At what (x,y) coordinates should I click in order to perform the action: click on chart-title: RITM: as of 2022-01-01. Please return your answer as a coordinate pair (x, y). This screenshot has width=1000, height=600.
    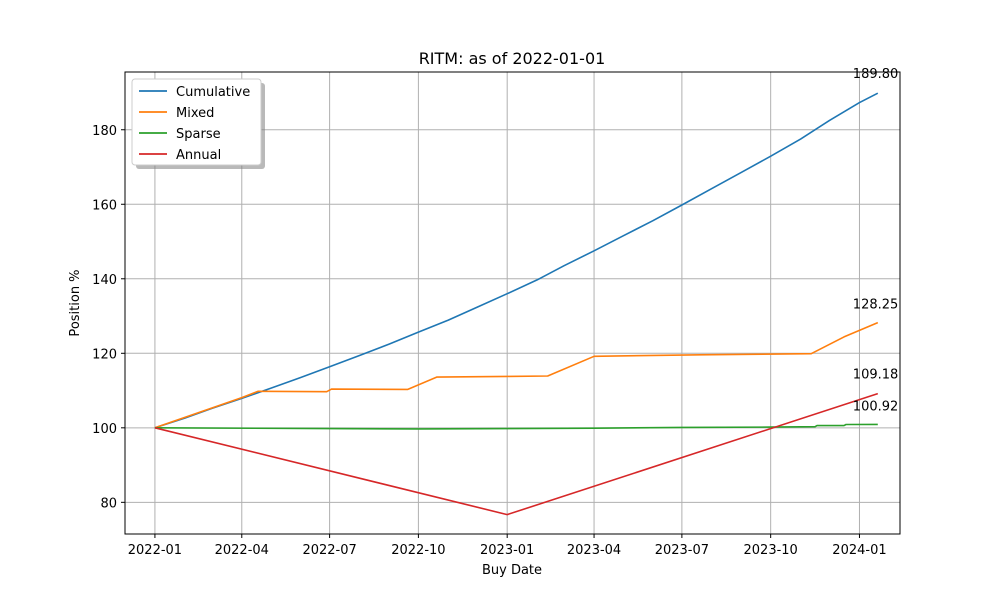
    Looking at the image, I should click on (512, 58).